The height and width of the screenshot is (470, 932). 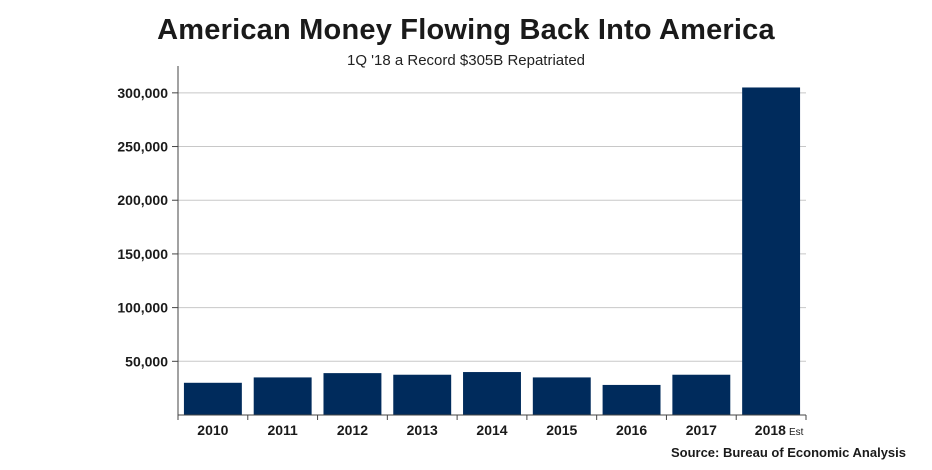 I want to click on bar-2016, so click(x=631, y=399).